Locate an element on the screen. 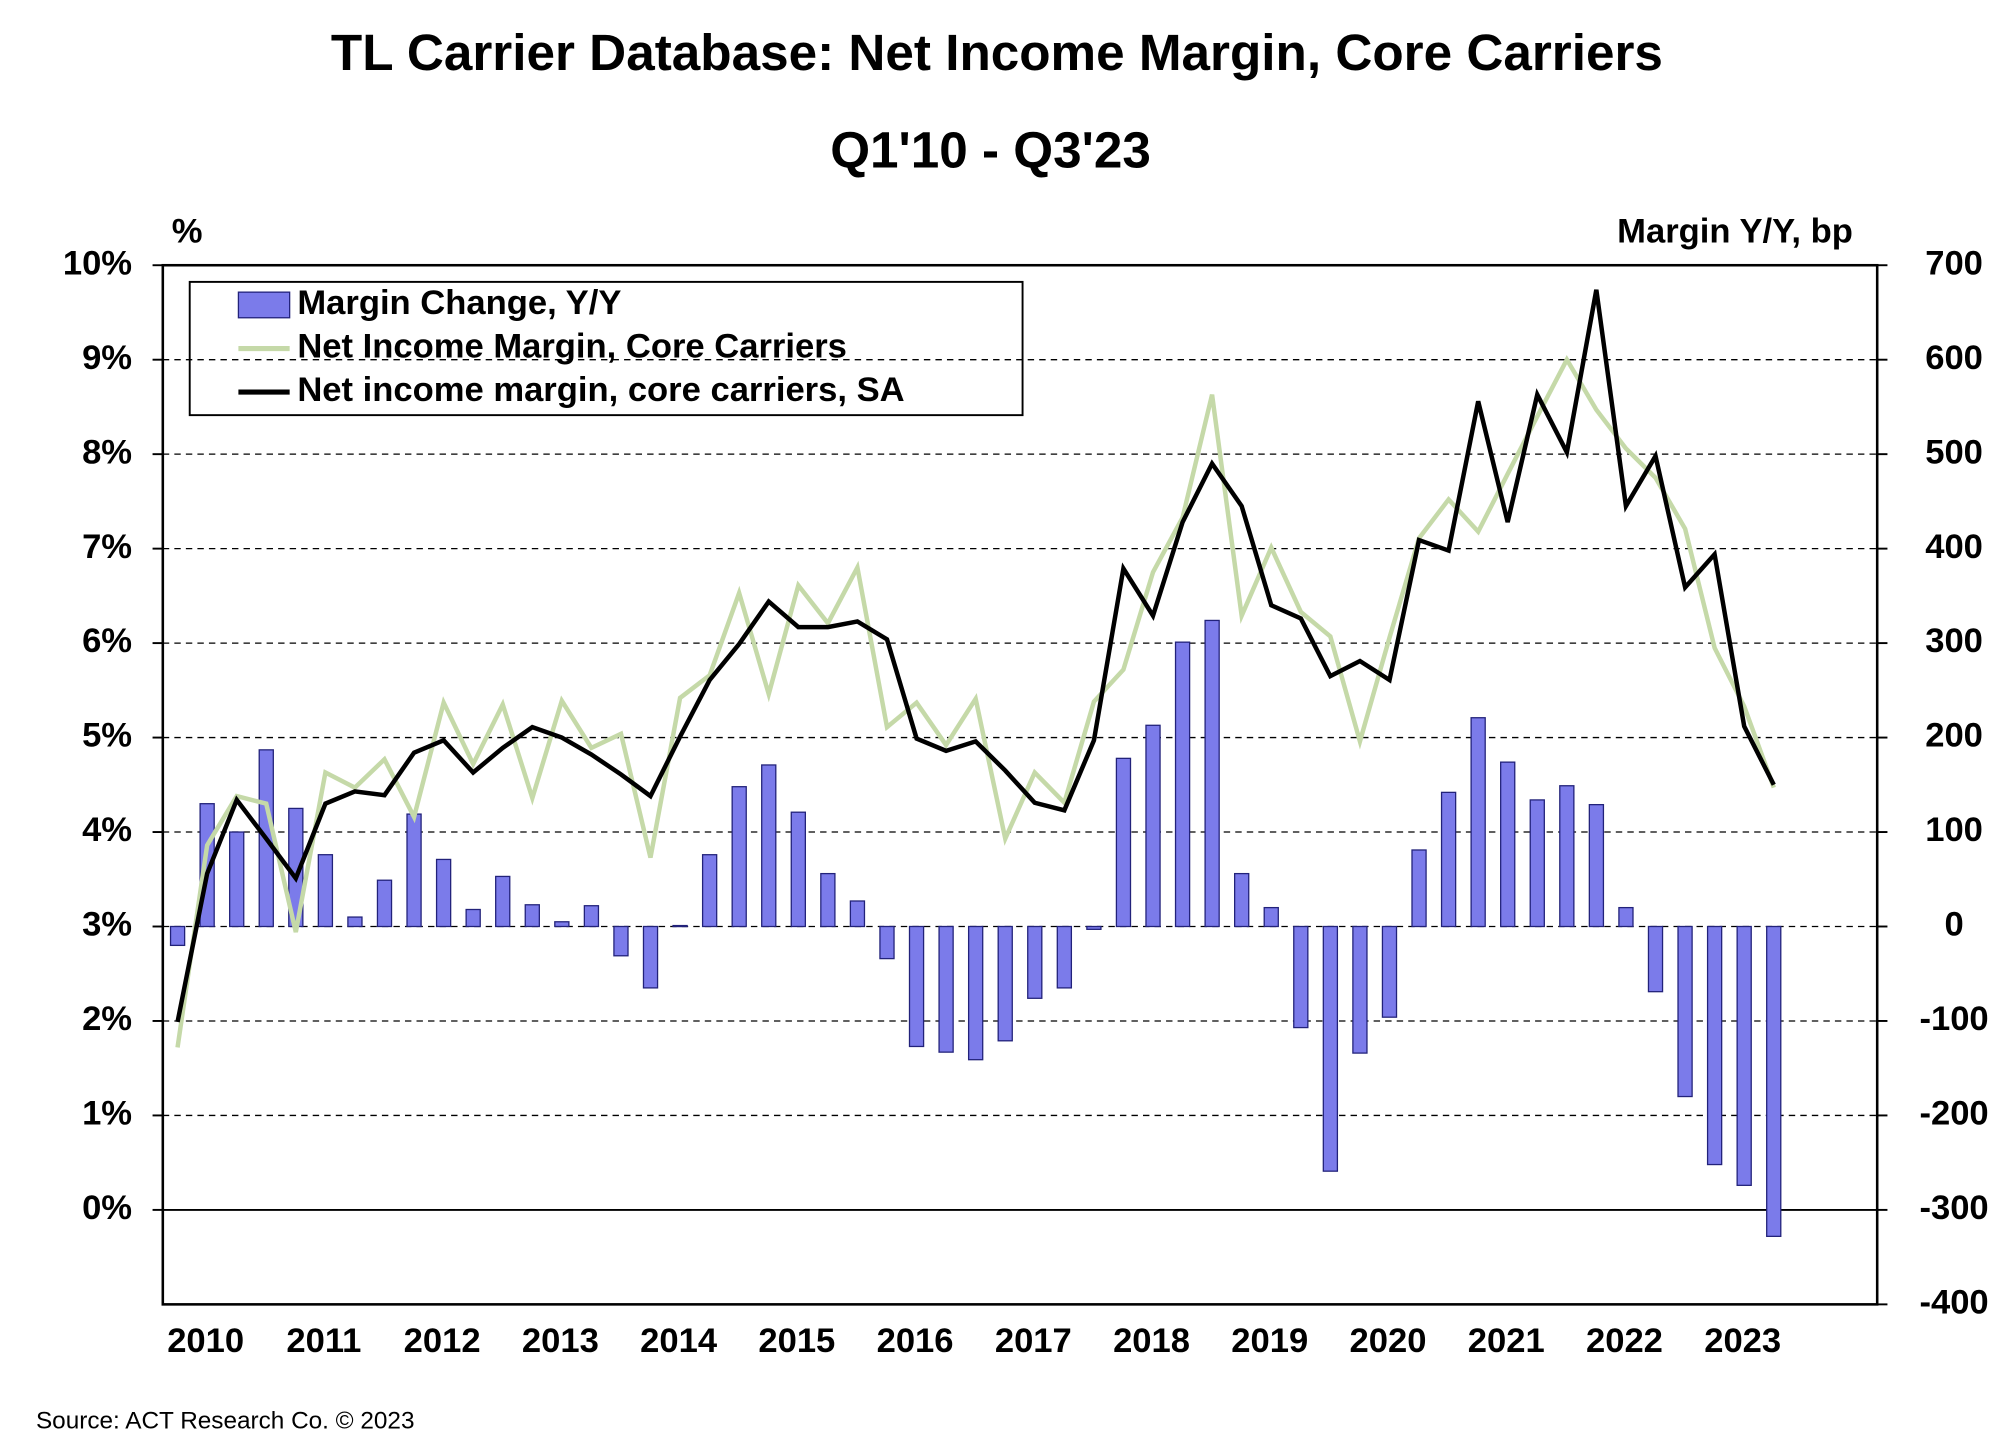 The width and height of the screenshot is (1999, 1453). y2-tick-label: 0 is located at coordinates (1953, 925).